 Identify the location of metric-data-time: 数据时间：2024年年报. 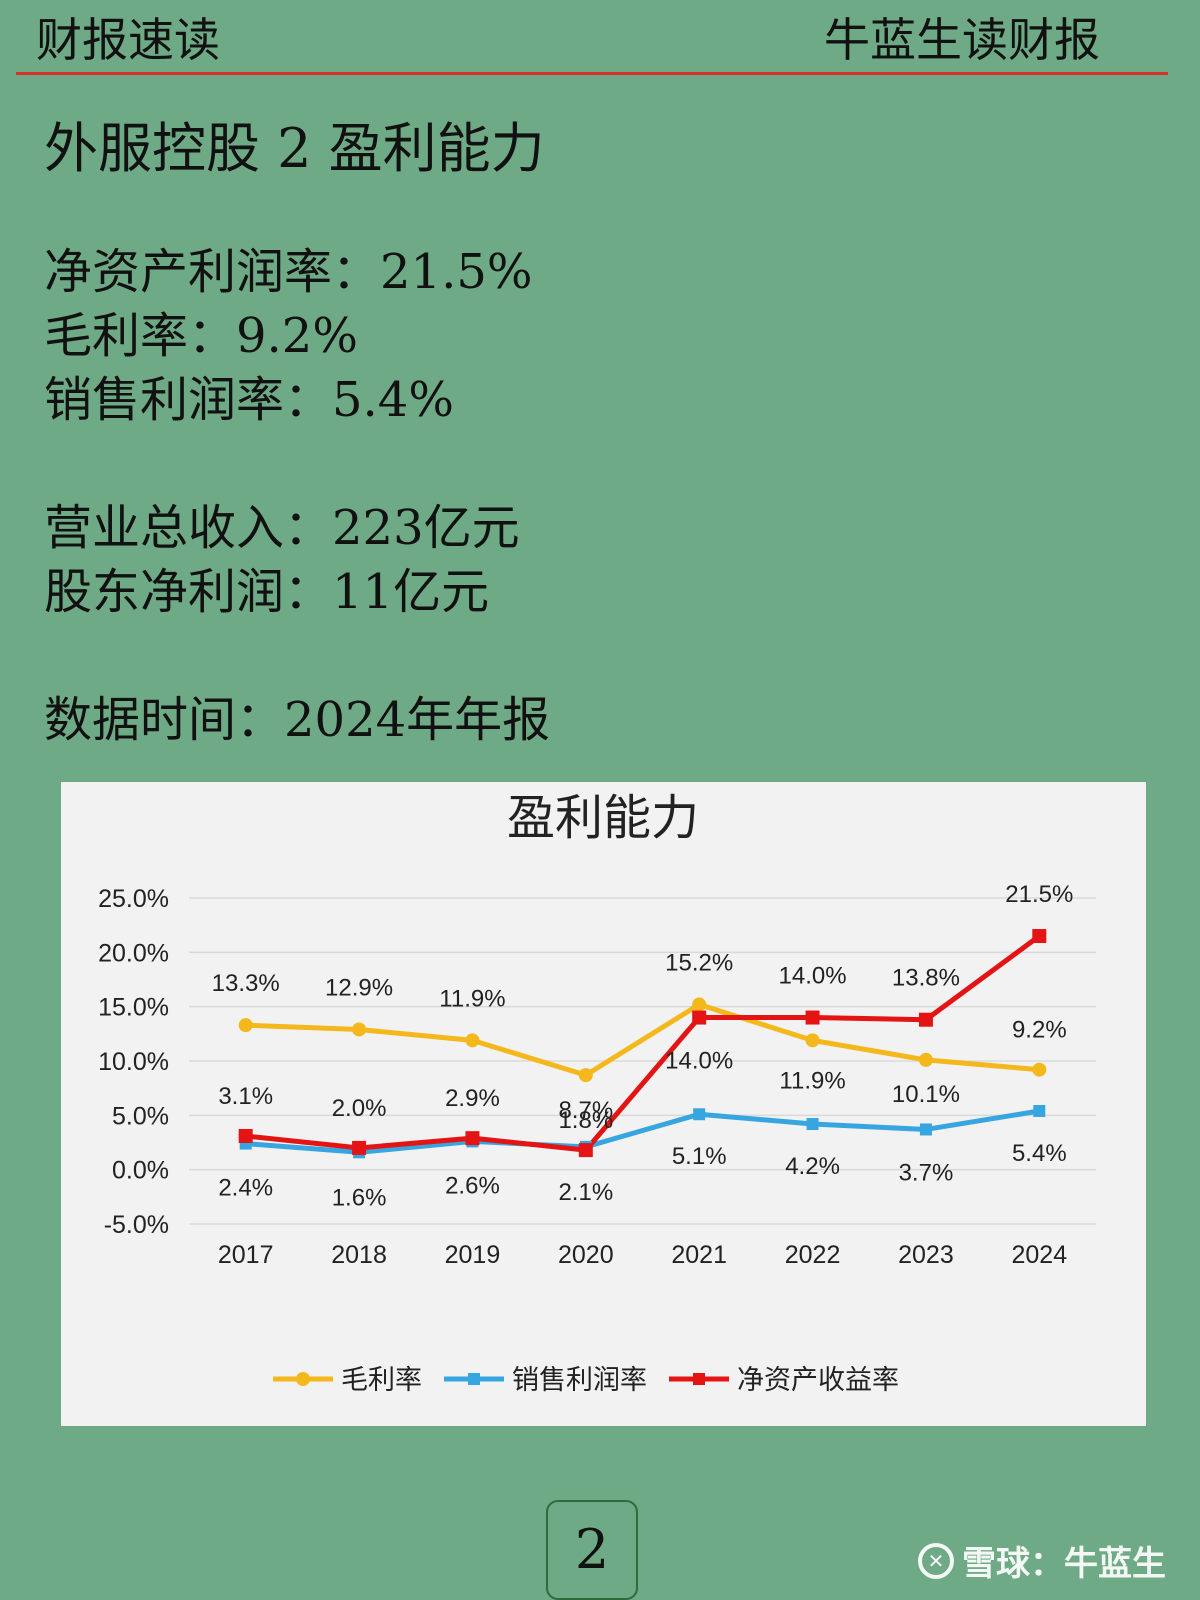
(297, 720).